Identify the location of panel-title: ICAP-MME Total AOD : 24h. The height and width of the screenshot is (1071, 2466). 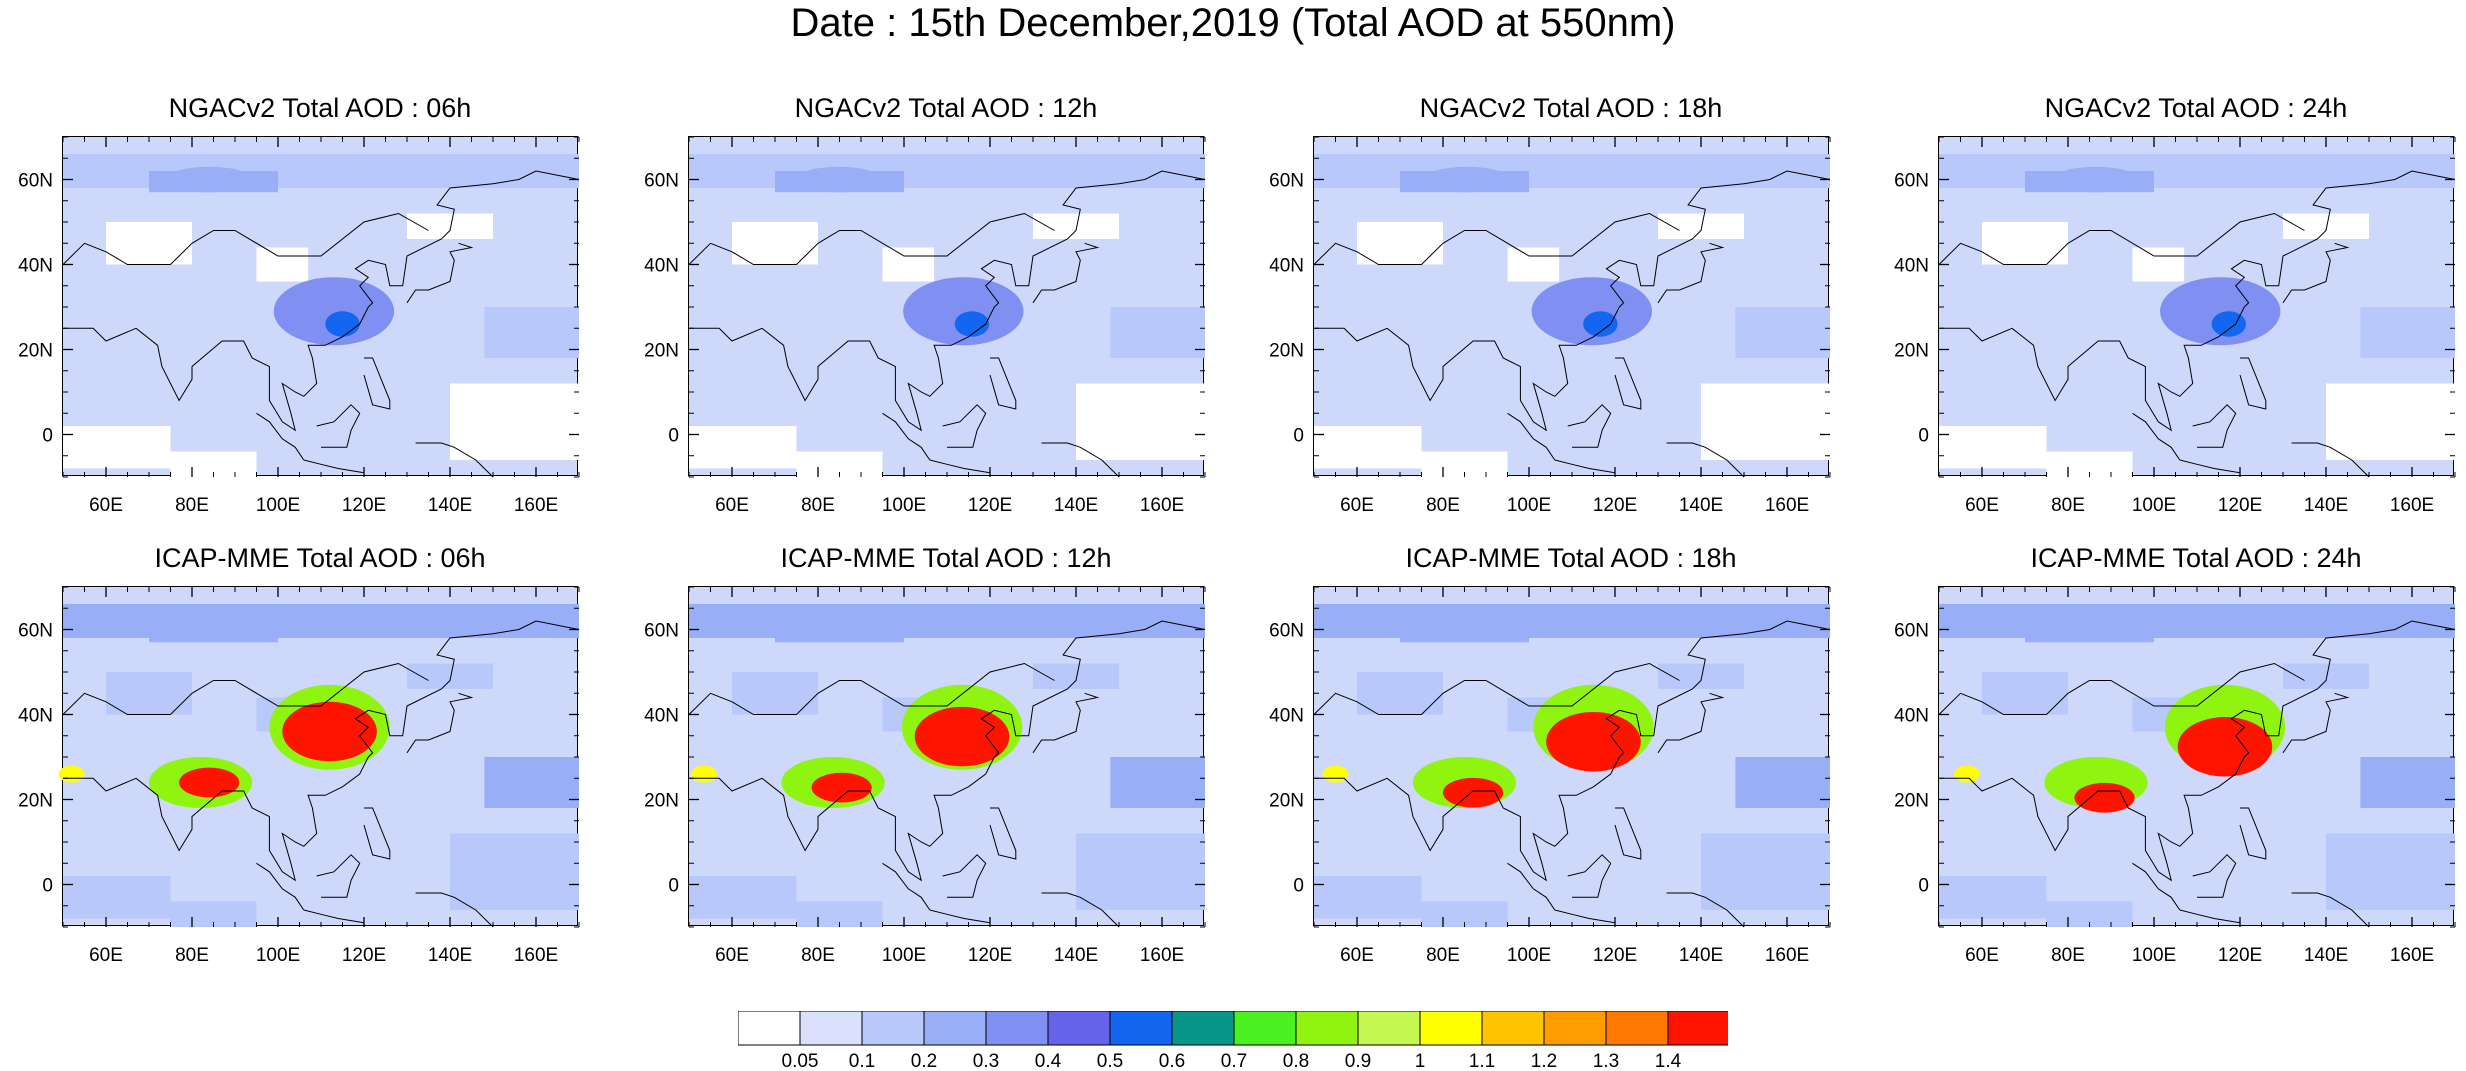
(2196, 558).